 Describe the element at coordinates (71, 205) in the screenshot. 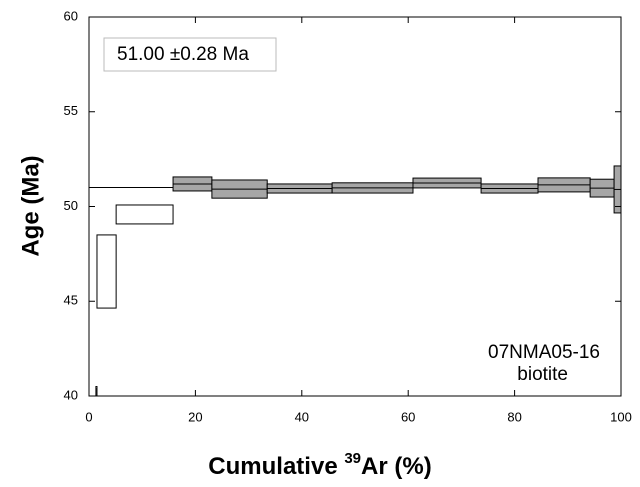

I see `y-tick-label: 50` at that location.